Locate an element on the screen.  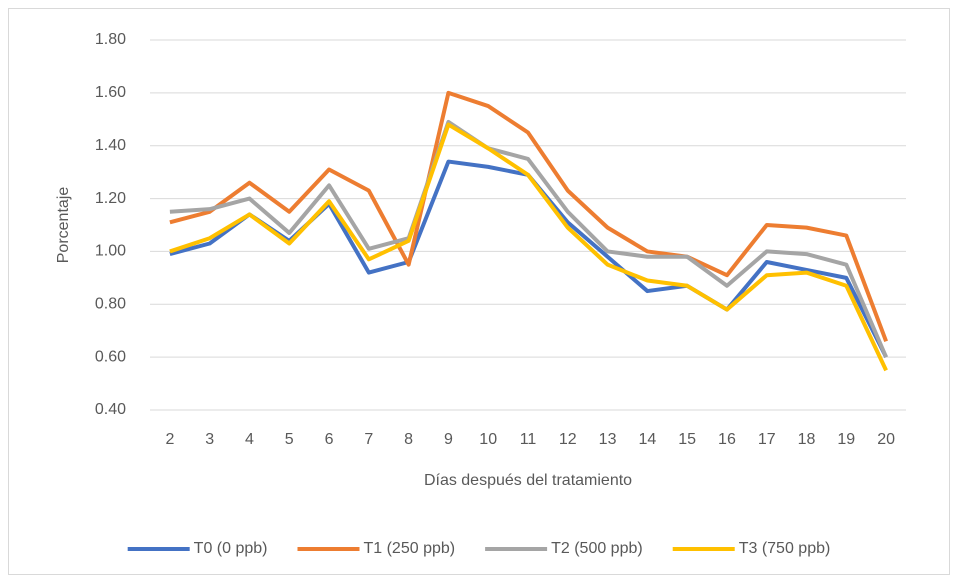
x-tick-label: 20 is located at coordinates (886, 439).